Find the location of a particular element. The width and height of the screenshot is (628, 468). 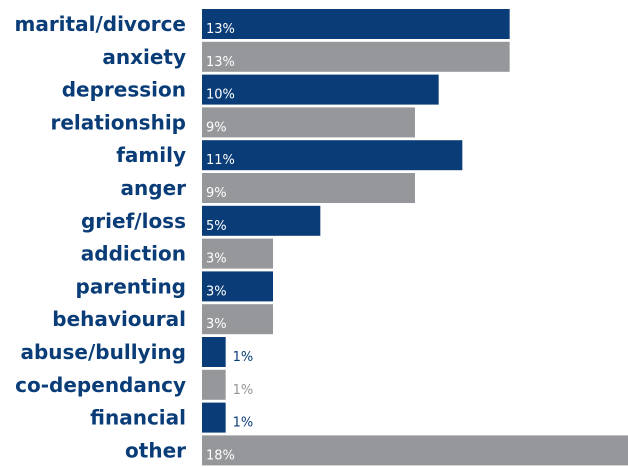

category-label: co-dependancy is located at coordinates (100, 385).